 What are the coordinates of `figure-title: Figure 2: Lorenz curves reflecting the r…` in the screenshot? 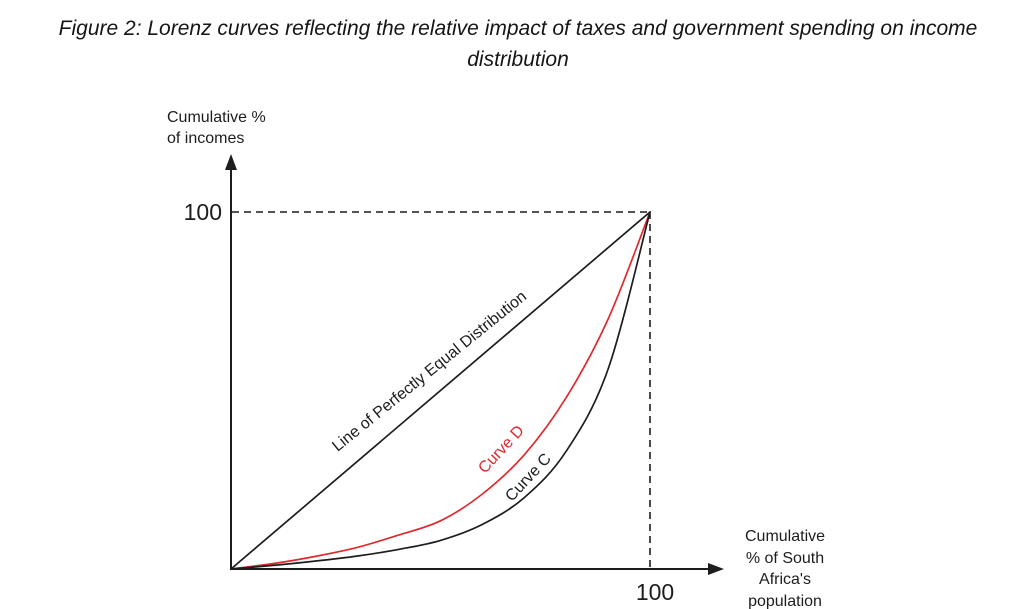 It's located at (518, 44).